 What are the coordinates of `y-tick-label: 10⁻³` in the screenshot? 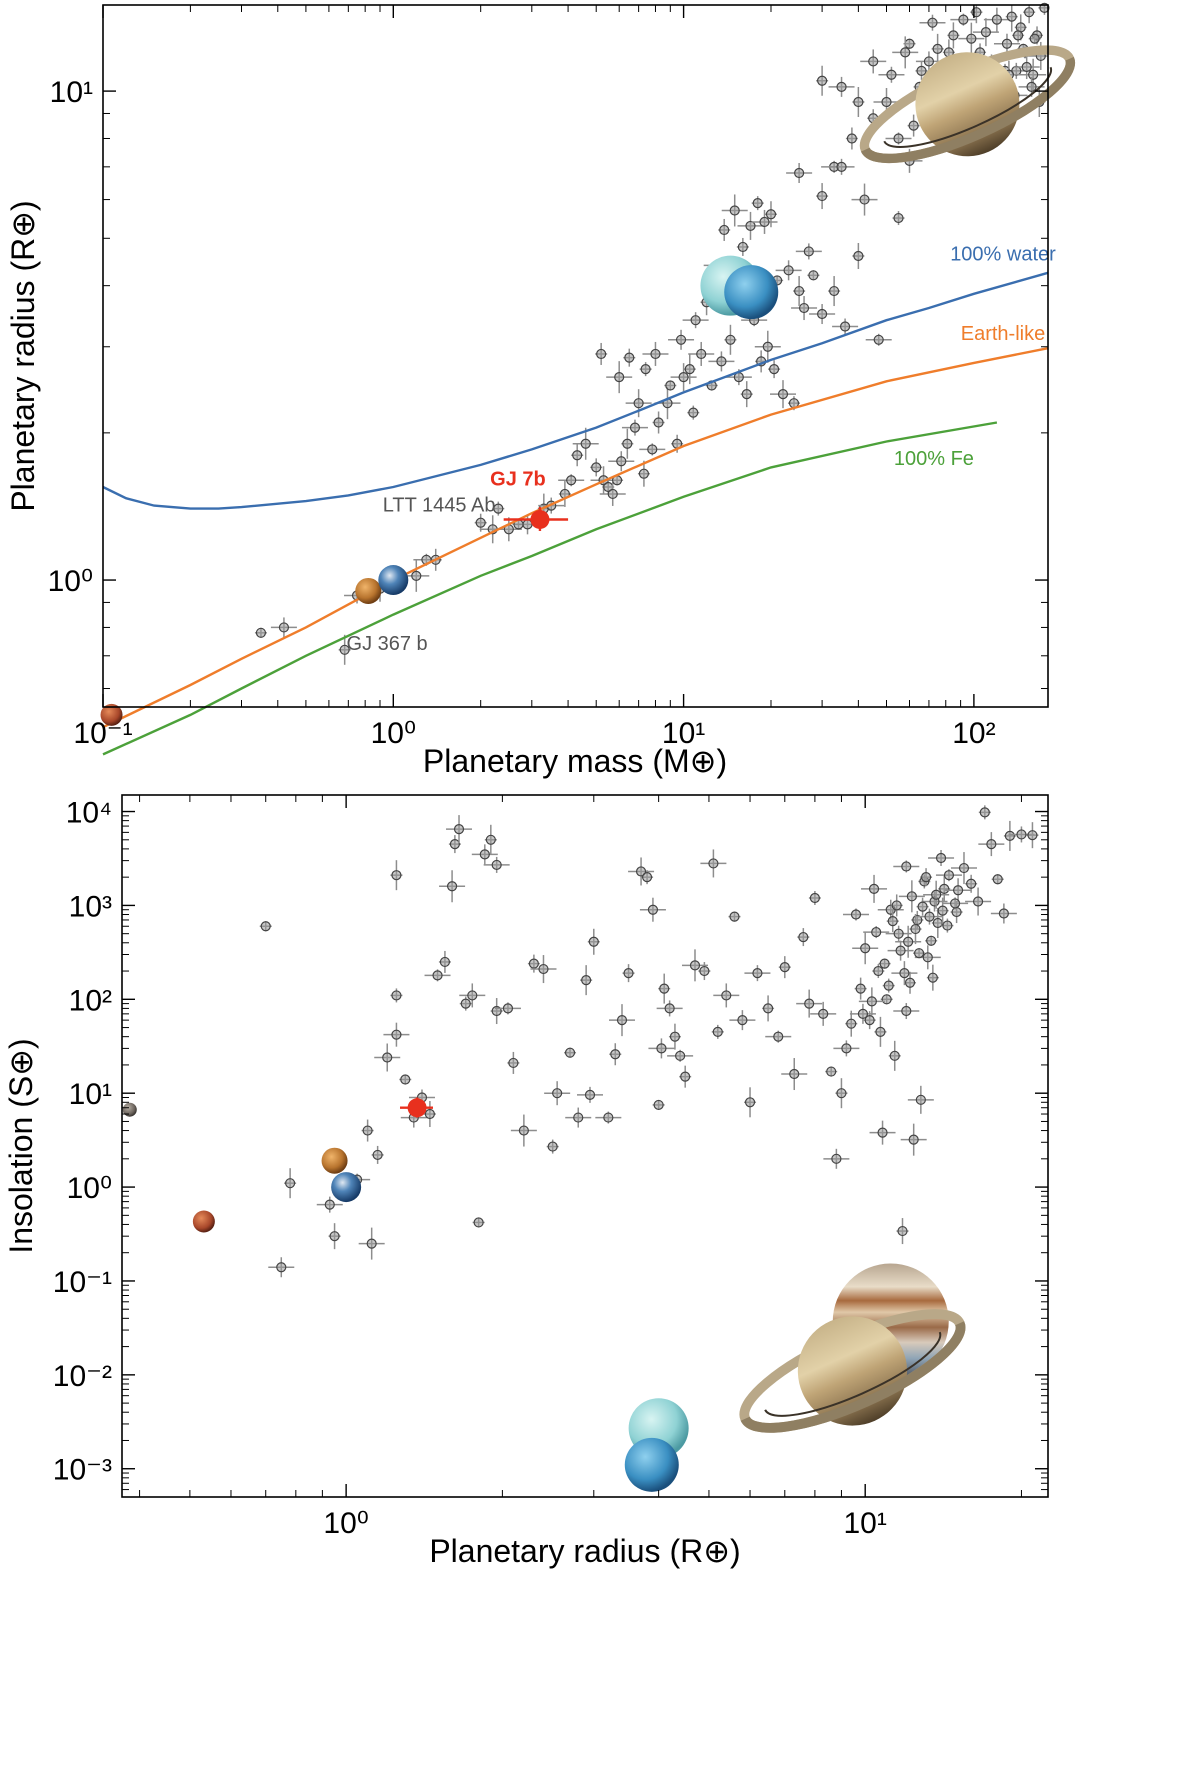 It's located at (82, 1470).